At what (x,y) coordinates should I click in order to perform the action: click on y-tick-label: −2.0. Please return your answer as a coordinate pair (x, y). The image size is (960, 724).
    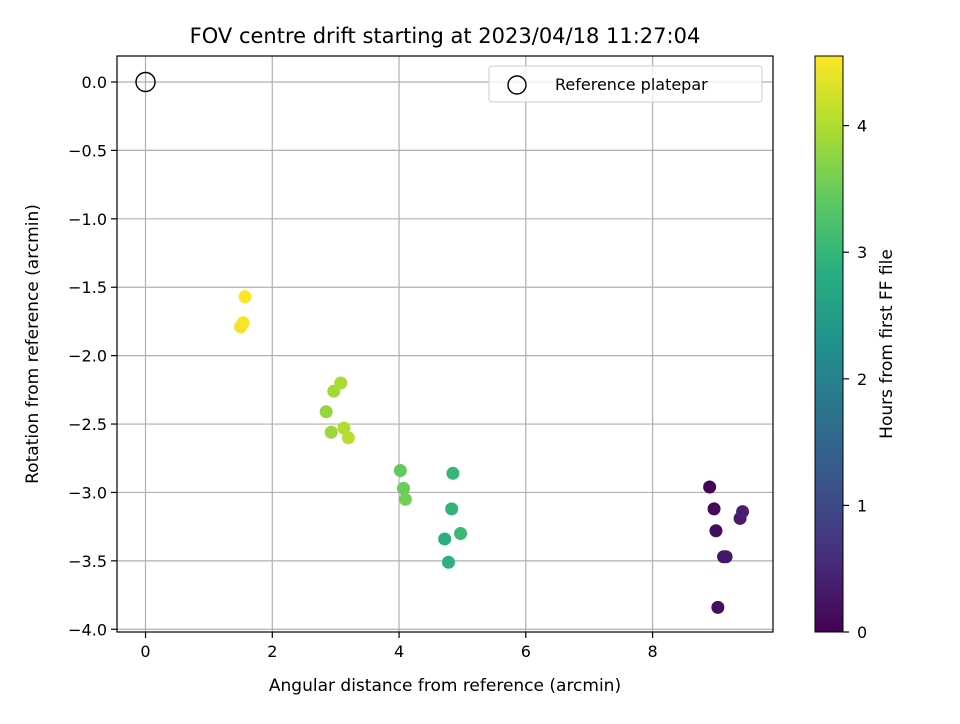
    Looking at the image, I should click on (87, 356).